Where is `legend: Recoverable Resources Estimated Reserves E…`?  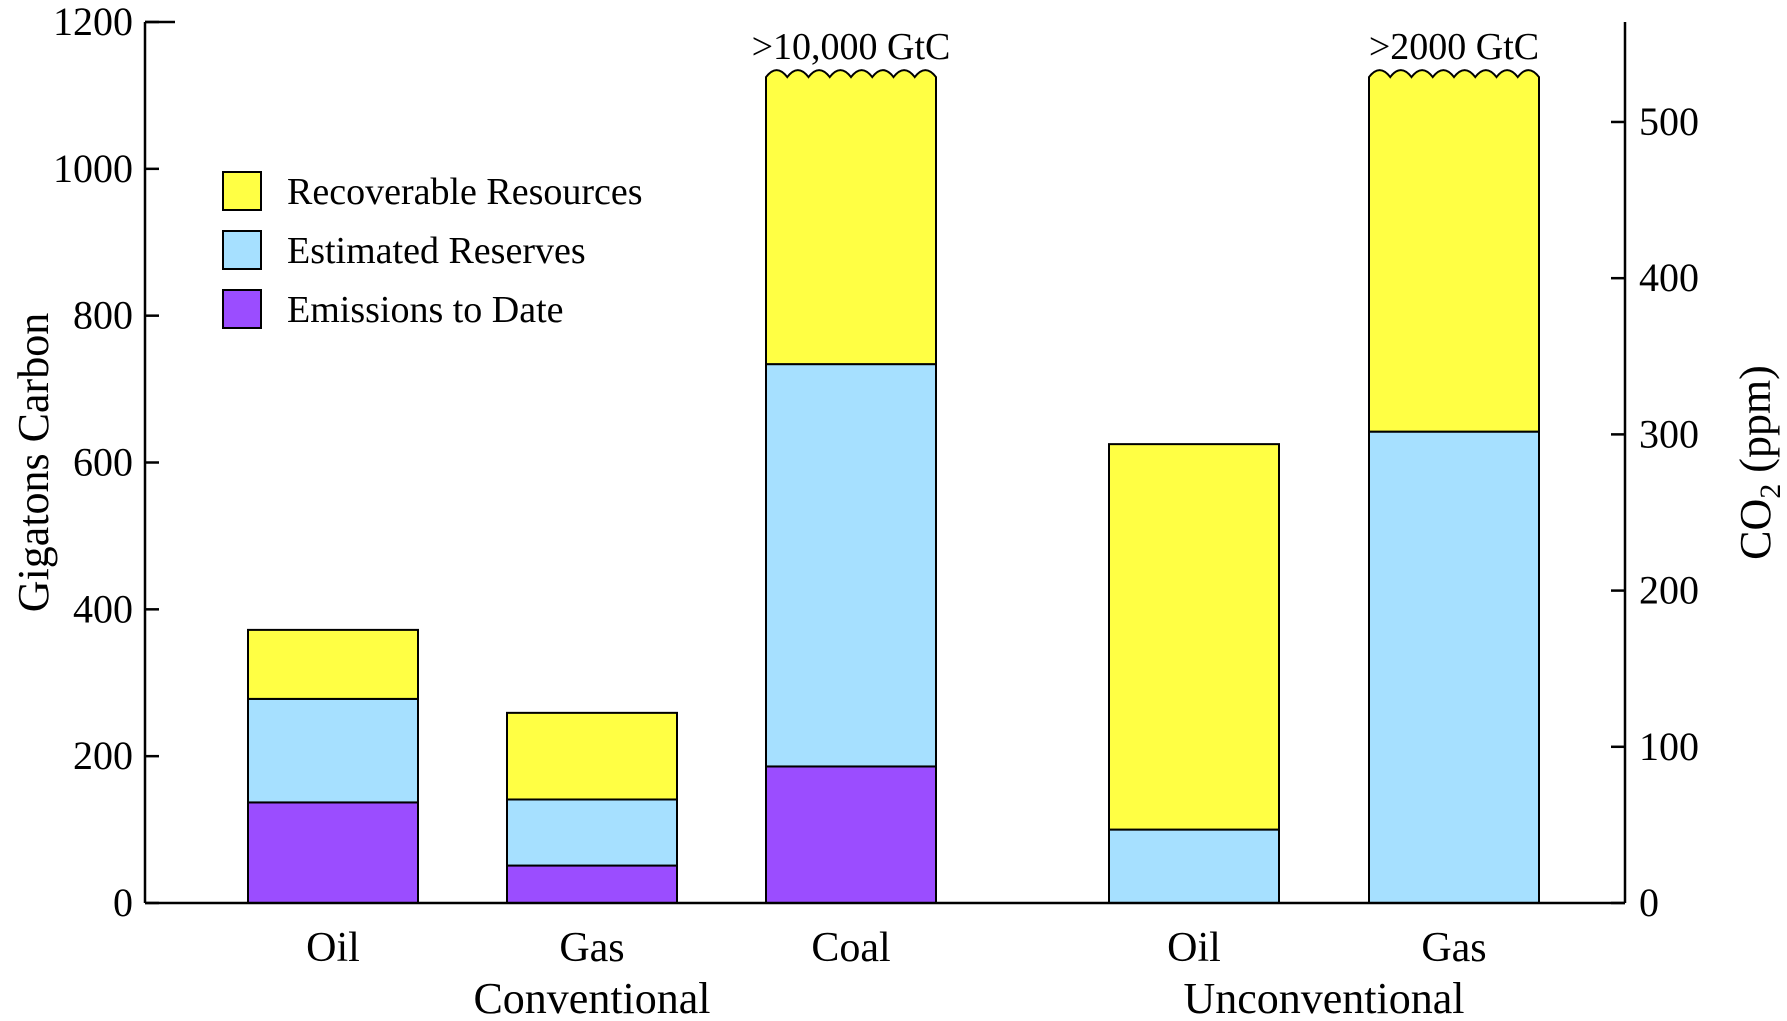 legend: Recoverable Resources Estimated Reserves E… is located at coordinates (432, 251).